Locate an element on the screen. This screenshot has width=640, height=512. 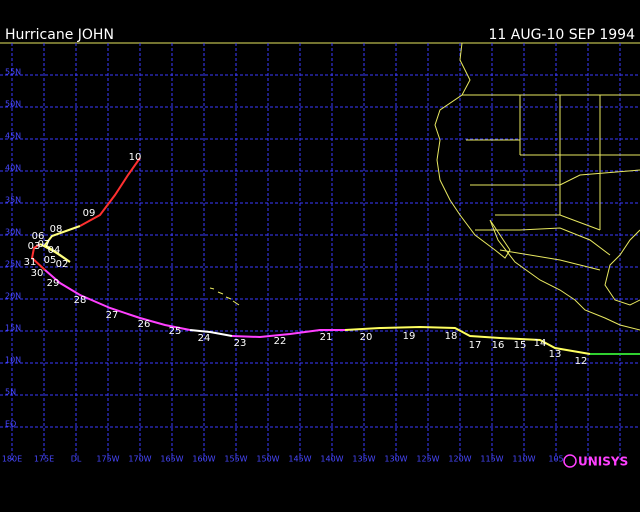
border is located at coordinates (551, 182).